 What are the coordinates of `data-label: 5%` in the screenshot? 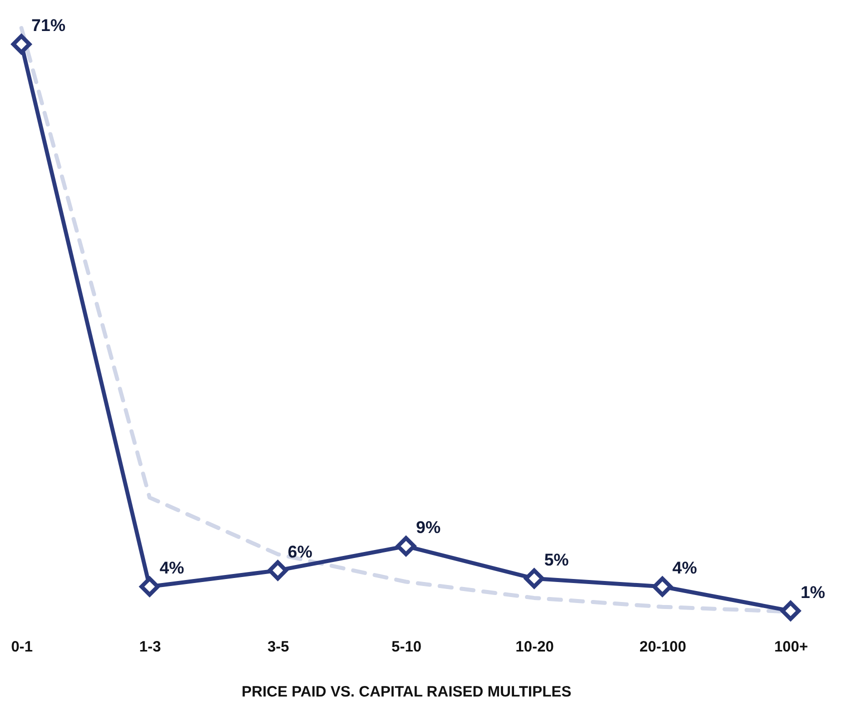 It's located at (556, 560).